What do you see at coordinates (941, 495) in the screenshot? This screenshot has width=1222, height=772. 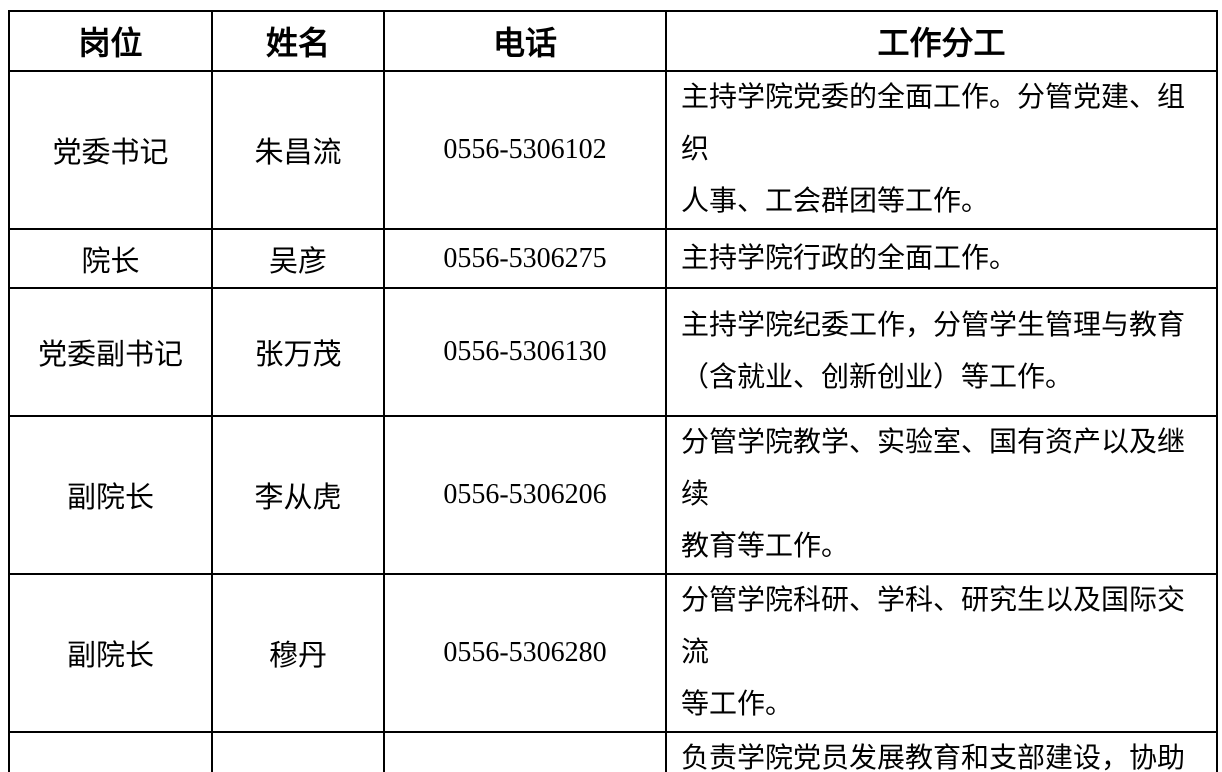 I see `cell-duty: 分管学院教学、实验室、国有资产以及继续 教育等工作。` at bounding box center [941, 495].